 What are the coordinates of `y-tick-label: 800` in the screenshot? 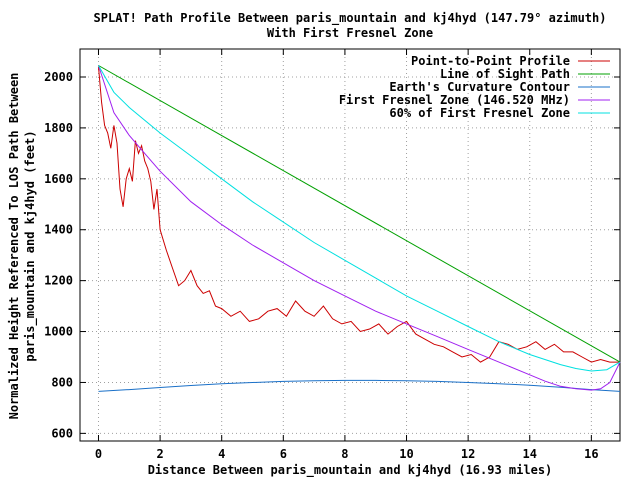 It's located at (62, 382).